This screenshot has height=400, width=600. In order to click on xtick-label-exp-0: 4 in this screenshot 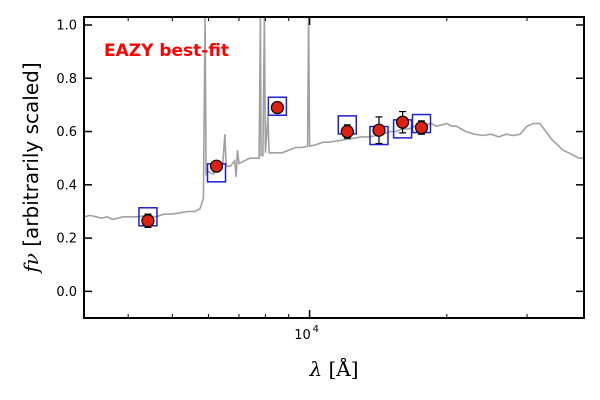, I will do `click(316, 329)`.